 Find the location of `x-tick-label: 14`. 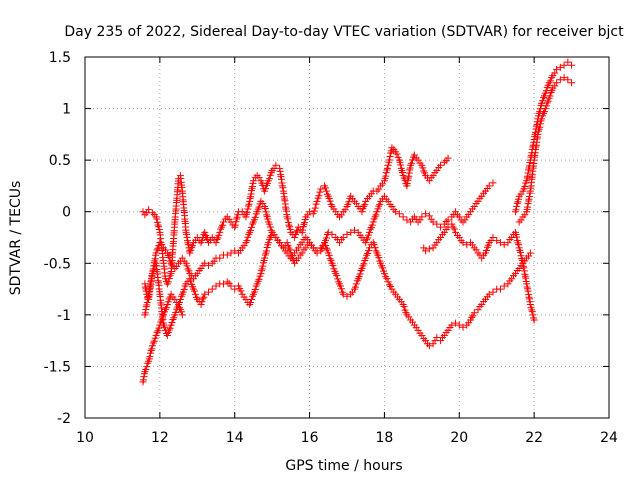

x-tick-label: 14 is located at coordinates (235, 438).